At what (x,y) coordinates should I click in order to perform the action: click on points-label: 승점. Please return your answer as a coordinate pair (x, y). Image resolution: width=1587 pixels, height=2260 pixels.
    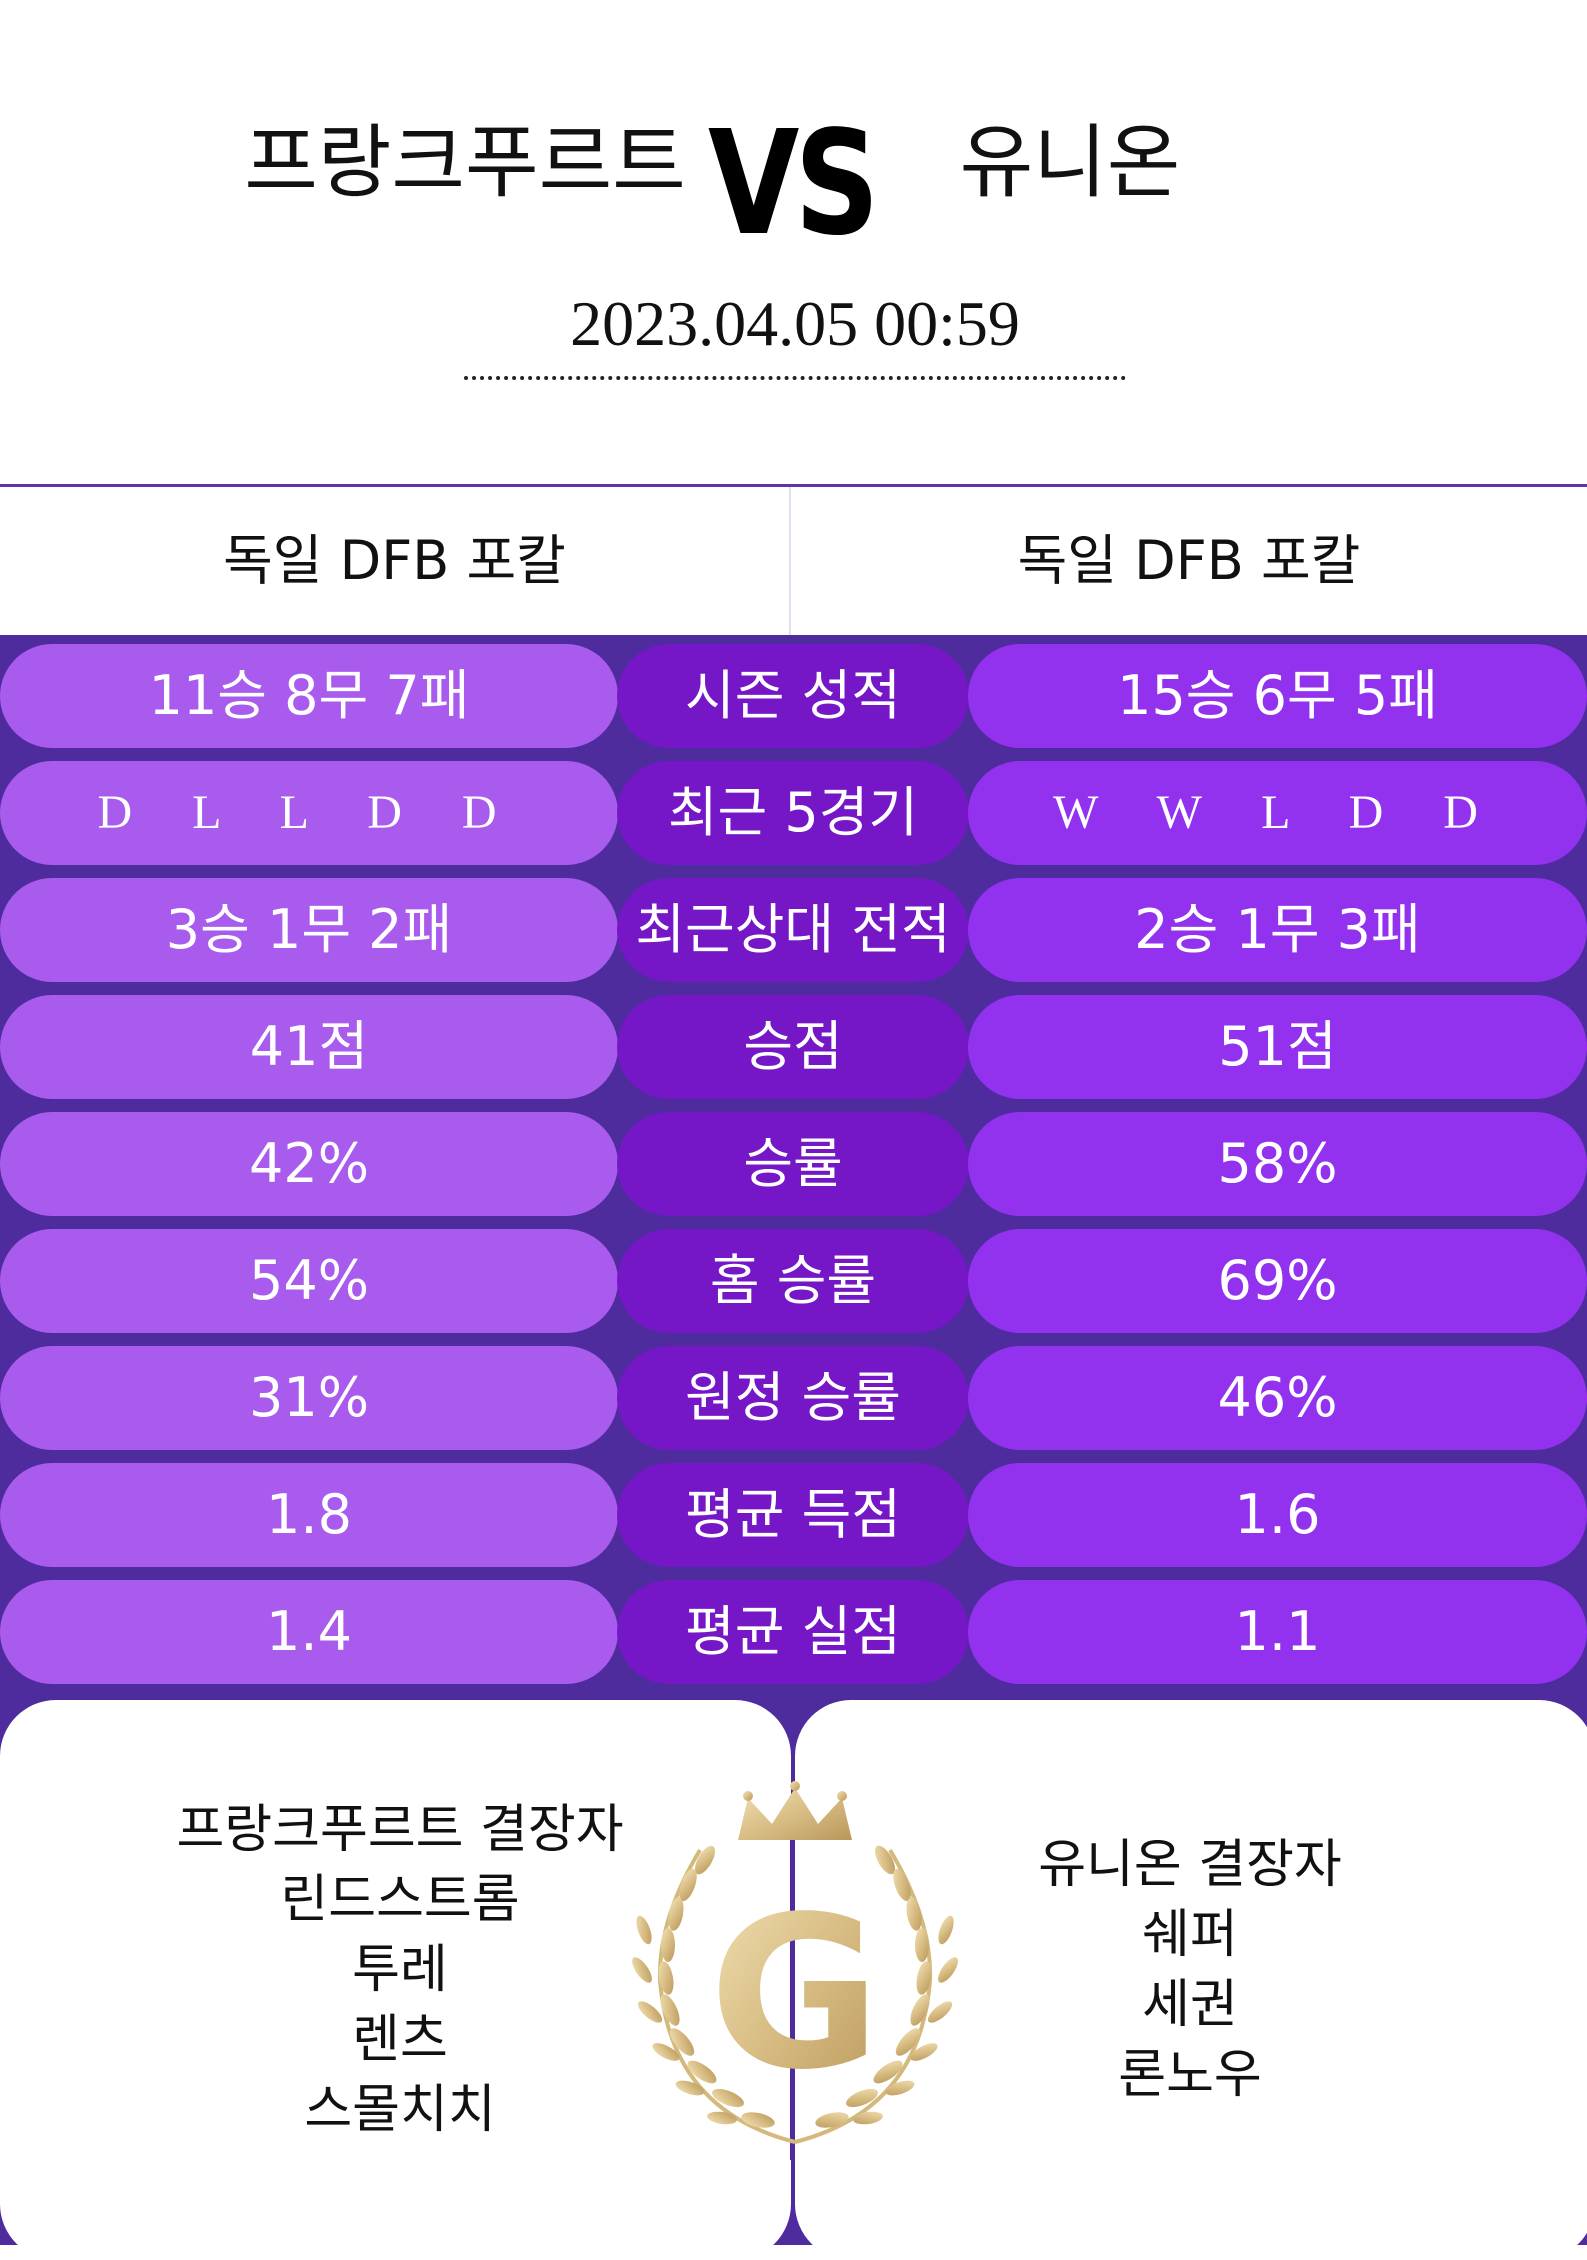
    Looking at the image, I should click on (793, 1047).